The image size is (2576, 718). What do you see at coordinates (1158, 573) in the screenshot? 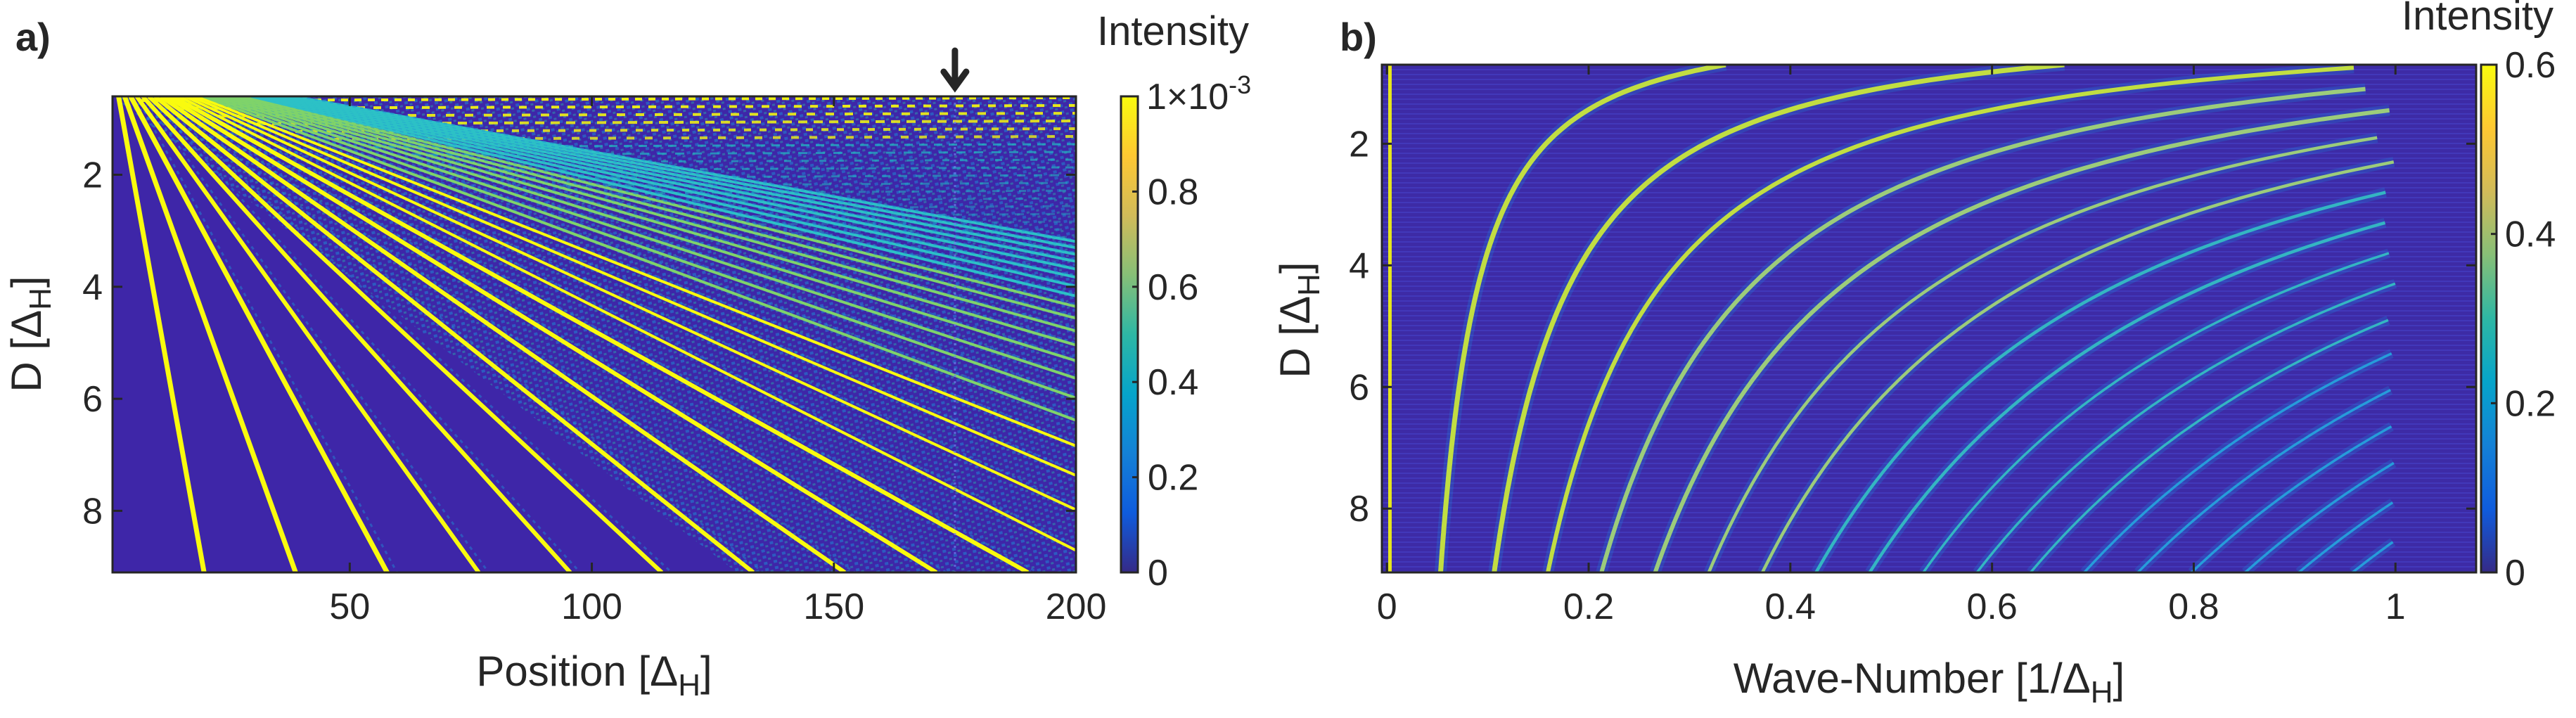
I see `panel-a-cbtick-label: 0` at bounding box center [1158, 573].